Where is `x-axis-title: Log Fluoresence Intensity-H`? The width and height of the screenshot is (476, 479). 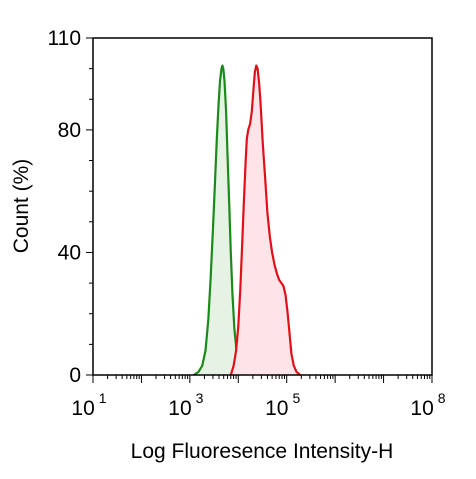
x-axis-title: Log Fluoresence Intensity-H is located at coordinates (262, 451).